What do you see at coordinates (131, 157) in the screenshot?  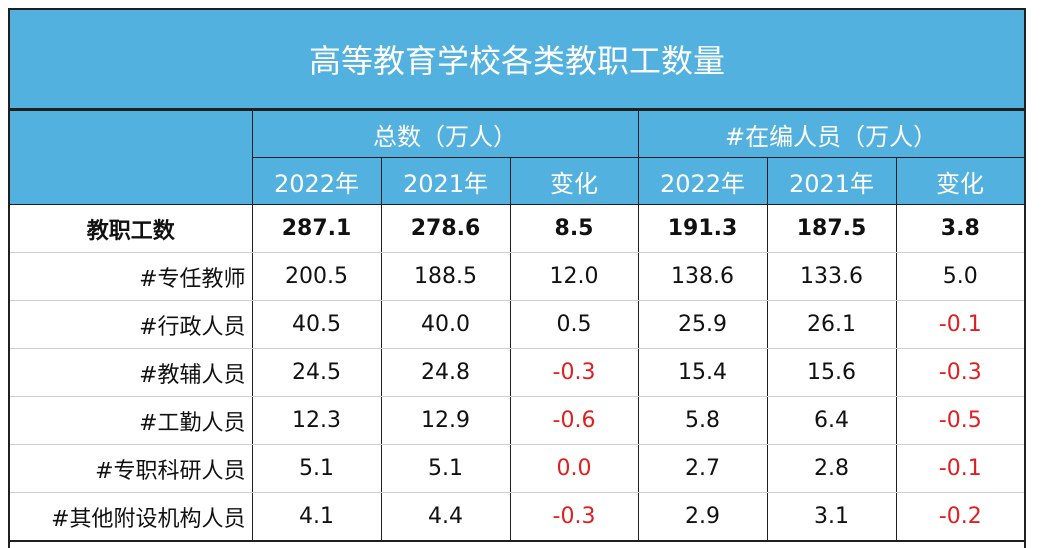 I see `corner-cell` at bounding box center [131, 157].